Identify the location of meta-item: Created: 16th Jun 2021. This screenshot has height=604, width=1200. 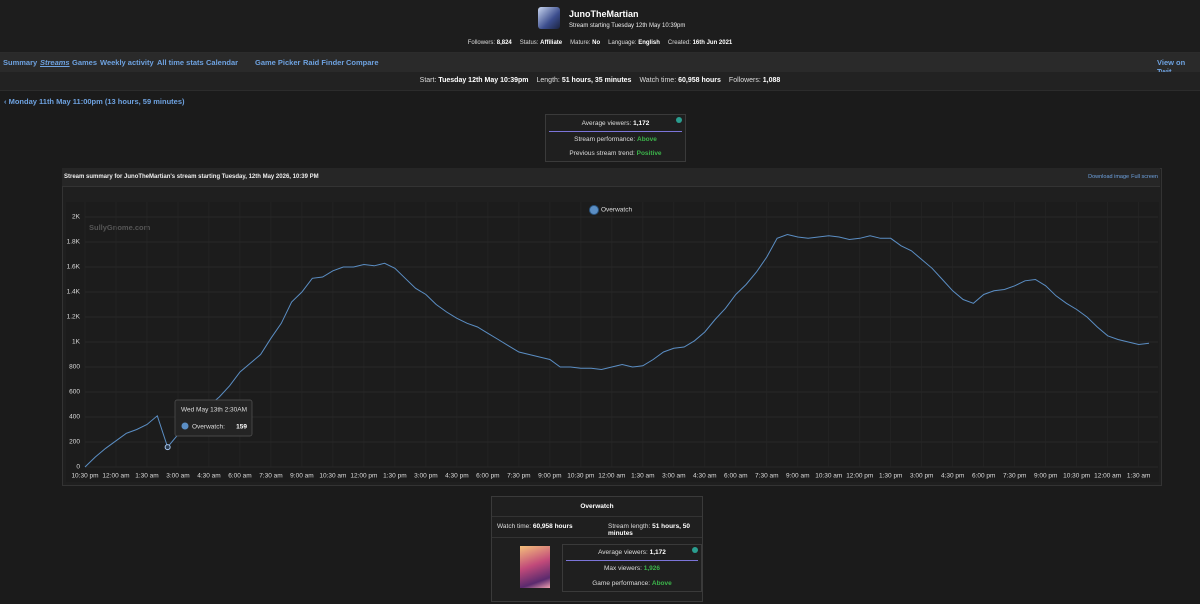
(700, 43).